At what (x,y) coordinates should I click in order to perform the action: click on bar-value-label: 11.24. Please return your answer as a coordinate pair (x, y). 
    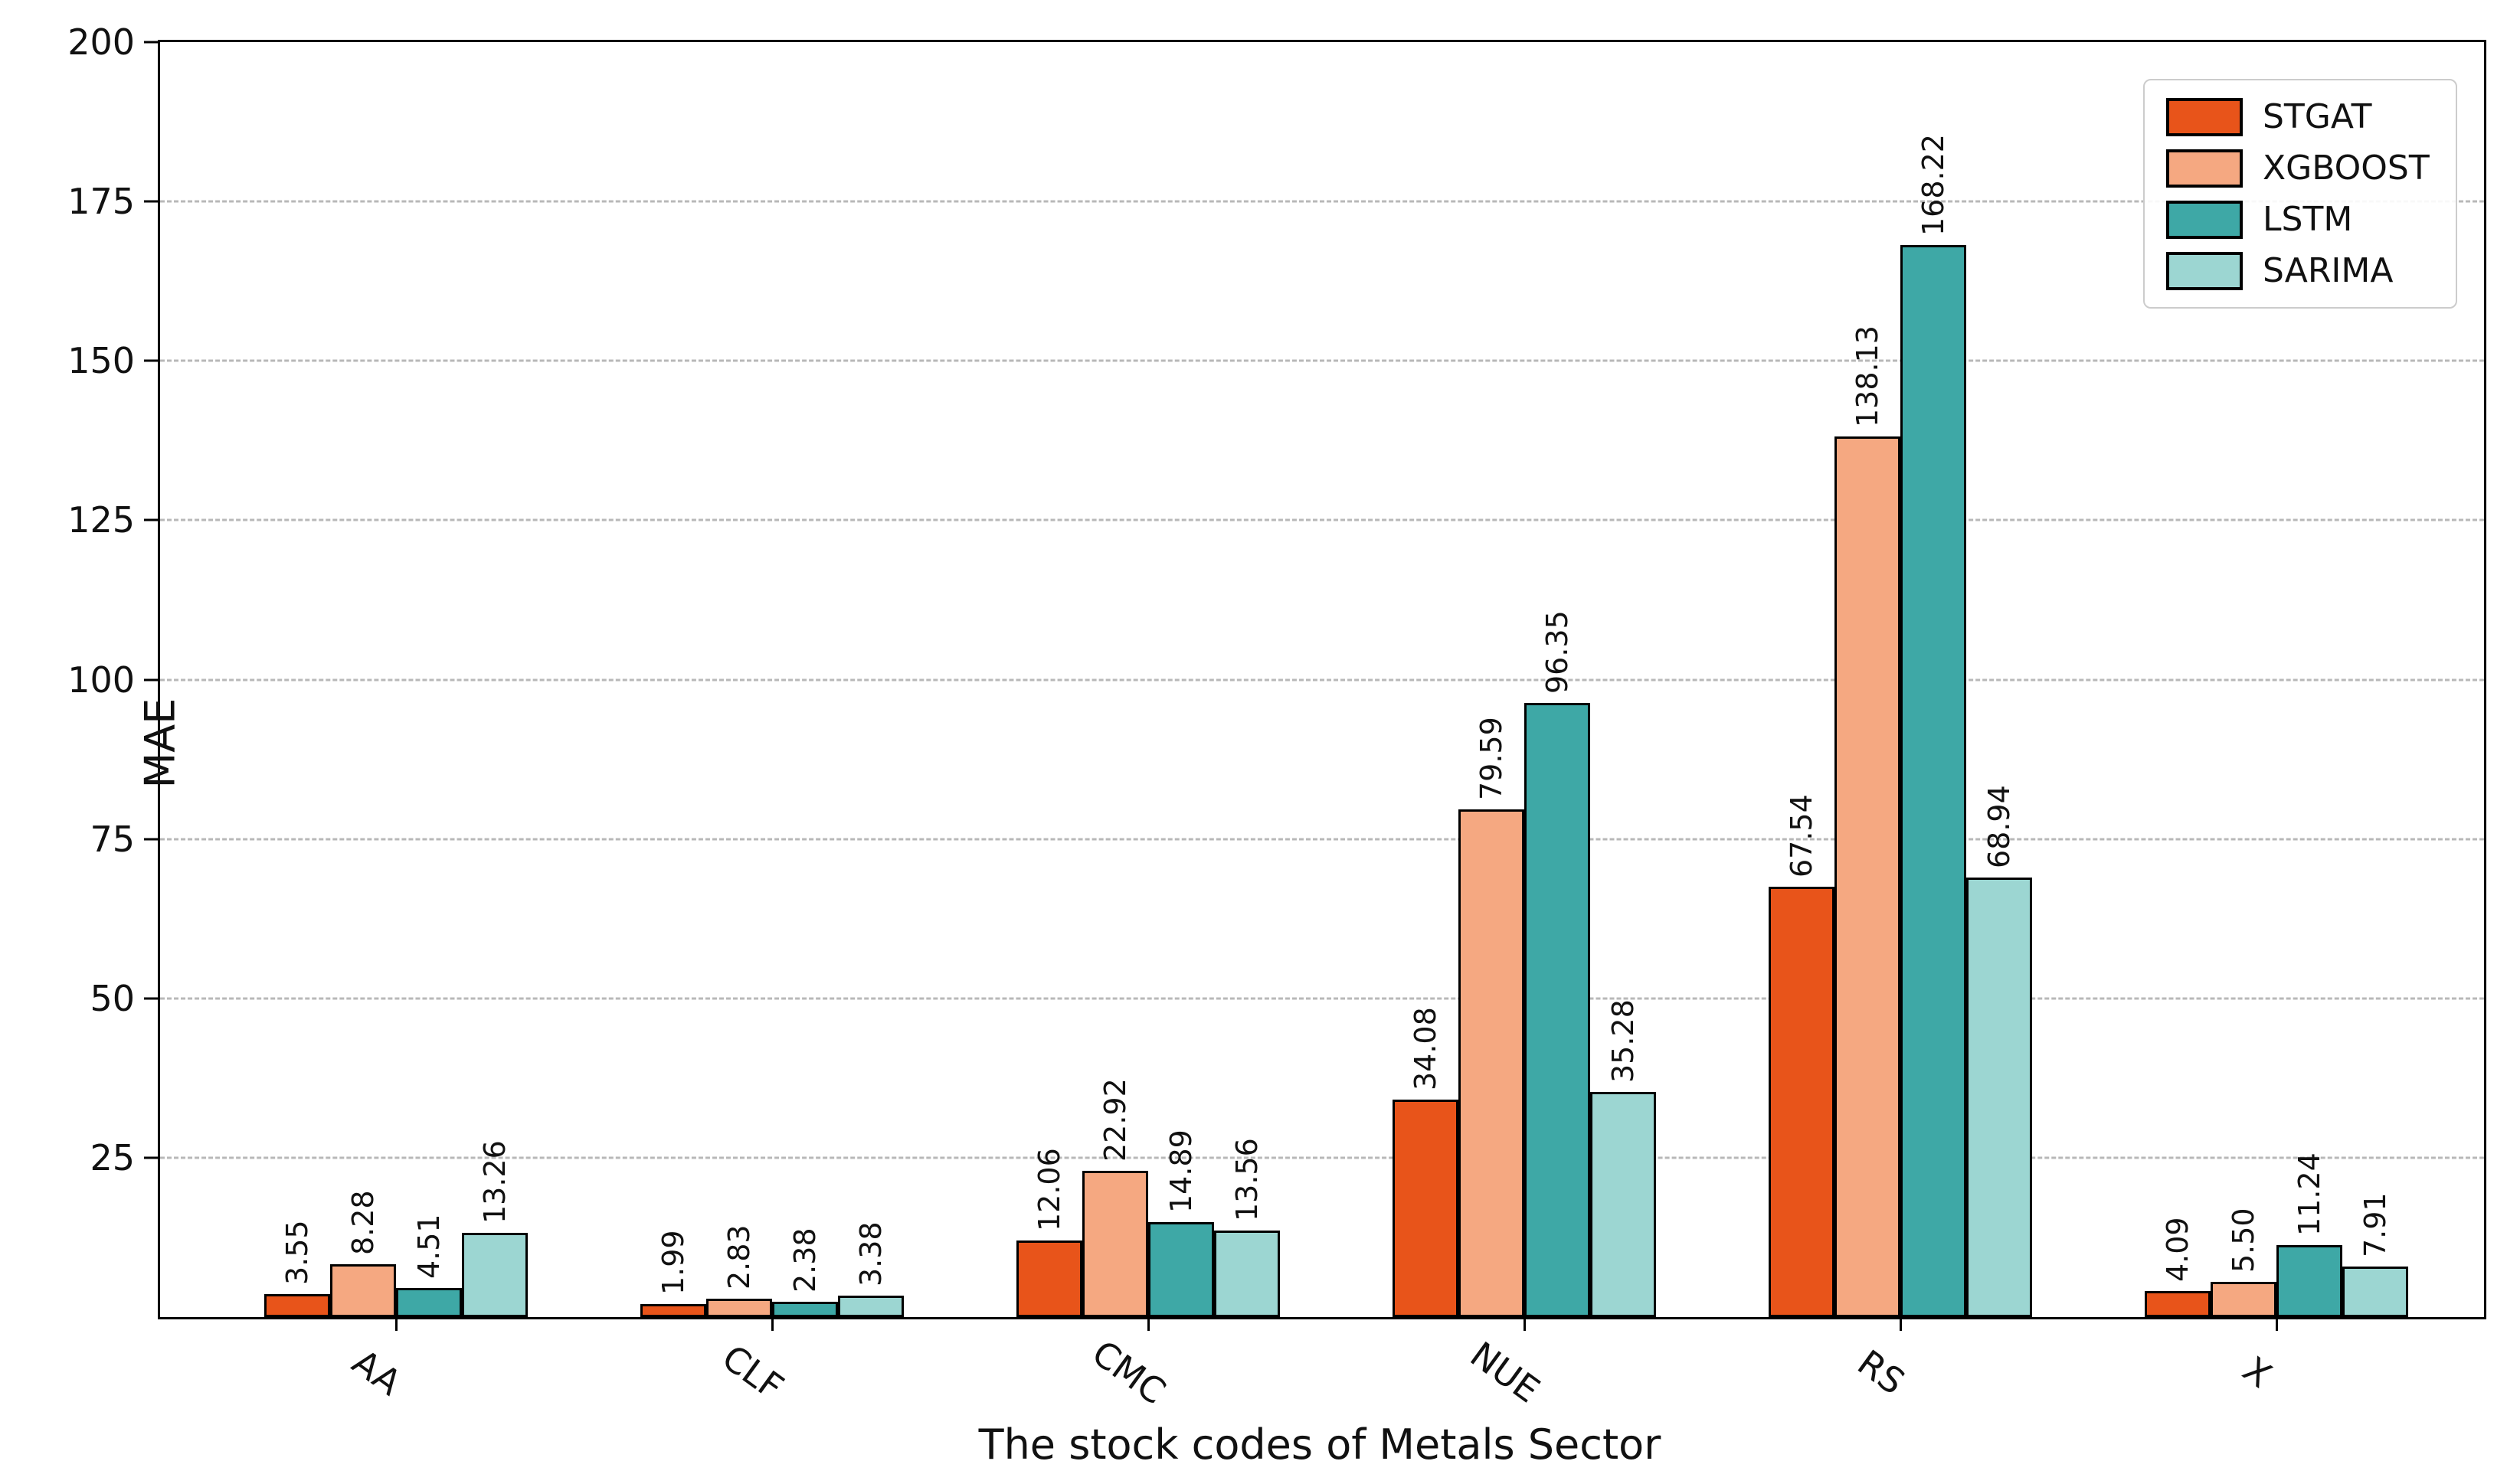
    Looking at the image, I should click on (2309, 1194).